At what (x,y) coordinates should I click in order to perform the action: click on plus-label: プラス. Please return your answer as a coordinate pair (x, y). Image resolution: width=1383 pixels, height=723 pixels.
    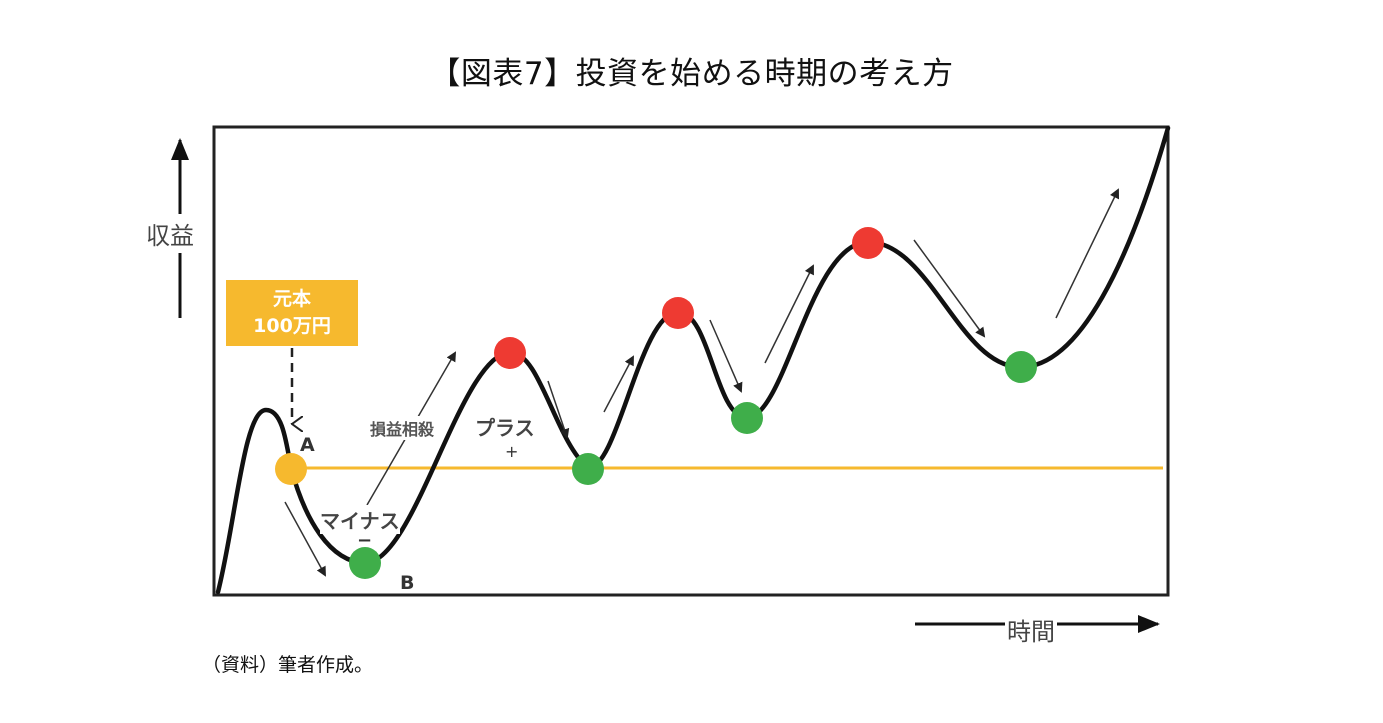
    Looking at the image, I should click on (505, 426).